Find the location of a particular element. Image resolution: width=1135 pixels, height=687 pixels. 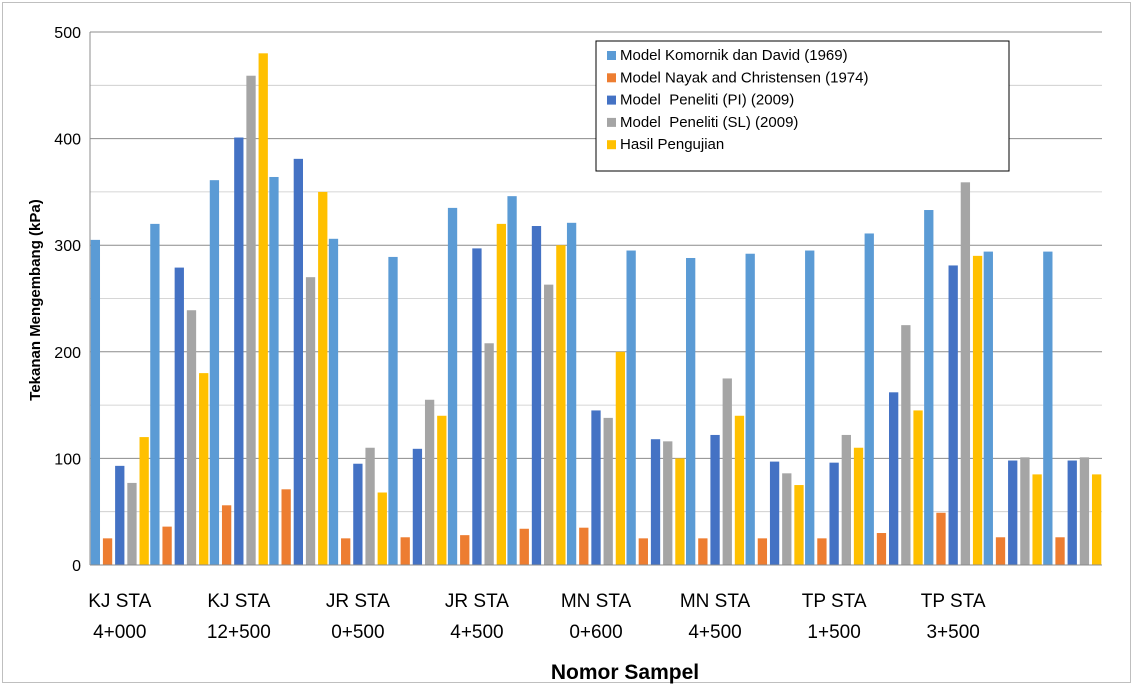

legend-label: Model Peneliti (PI) (2009) is located at coordinates (707, 100).